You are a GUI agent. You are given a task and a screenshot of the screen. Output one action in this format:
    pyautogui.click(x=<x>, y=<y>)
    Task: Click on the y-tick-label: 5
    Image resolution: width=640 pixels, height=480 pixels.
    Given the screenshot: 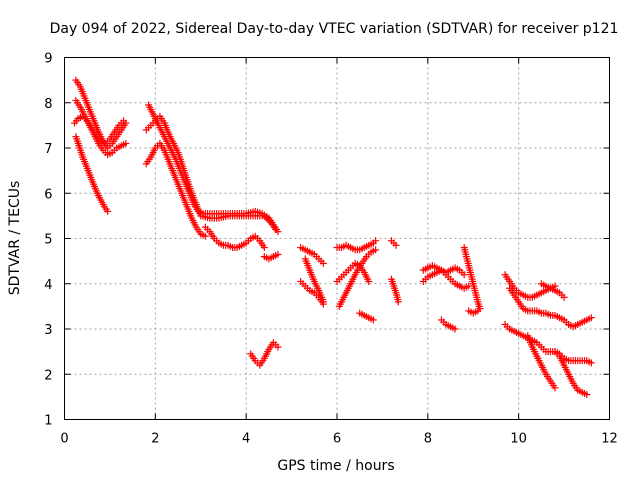 What is the action you would take?
    pyautogui.click(x=48, y=240)
    